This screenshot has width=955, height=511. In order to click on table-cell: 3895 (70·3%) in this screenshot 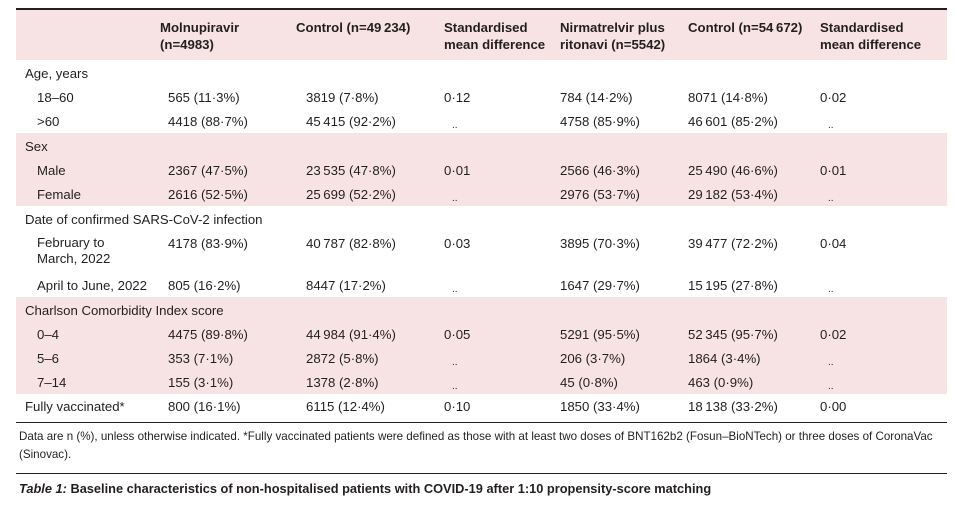, I will do `click(600, 243)`.